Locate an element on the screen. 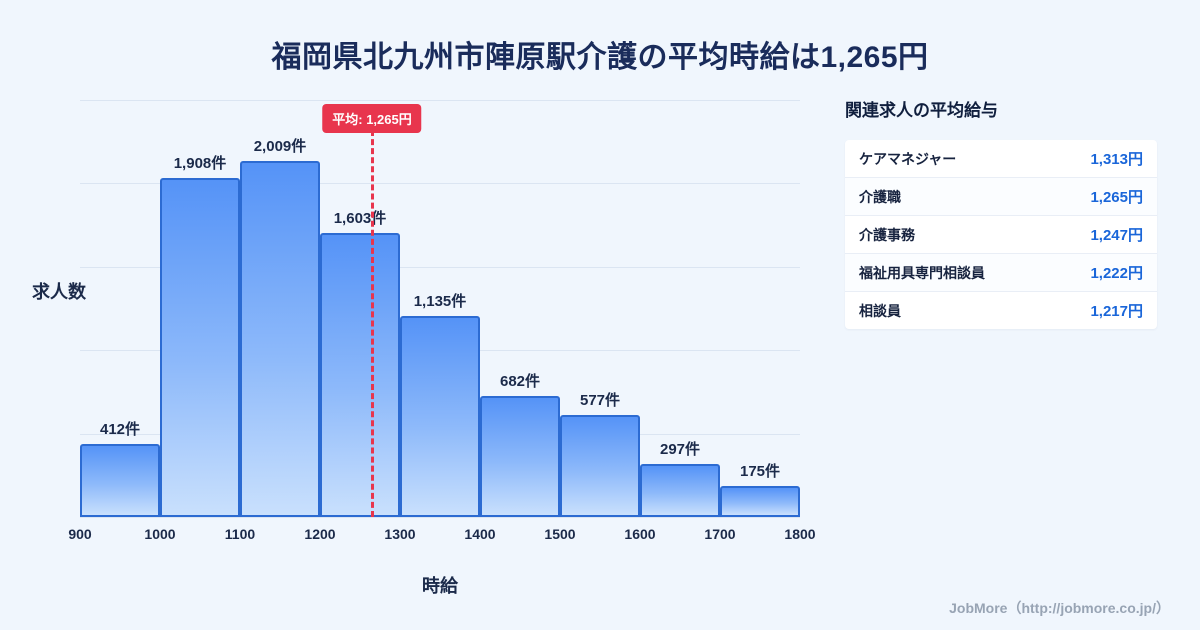 This screenshot has width=1200, height=630. bar-value-label: 577件 is located at coordinates (600, 400).